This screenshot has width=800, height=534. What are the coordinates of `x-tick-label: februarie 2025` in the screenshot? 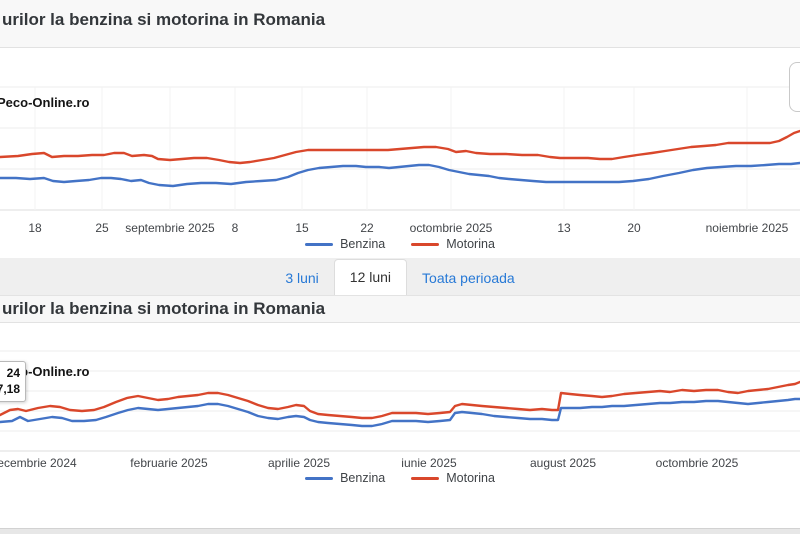 It's located at (169, 463).